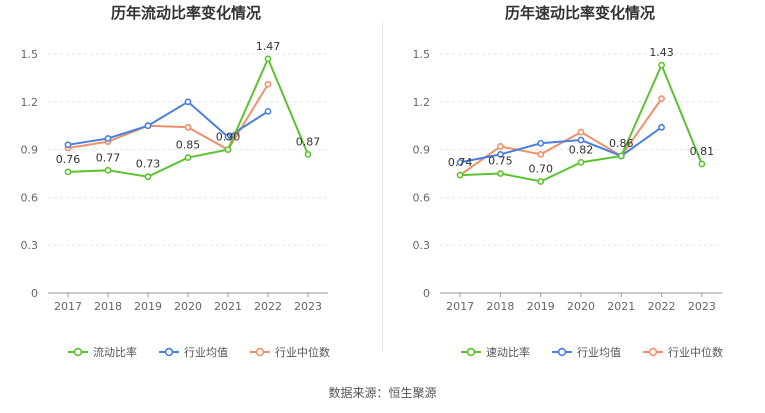 The height and width of the screenshot is (413, 765). What do you see at coordinates (115, 352) in the screenshot?
I see `legend-label: 流动比率` at bounding box center [115, 352].